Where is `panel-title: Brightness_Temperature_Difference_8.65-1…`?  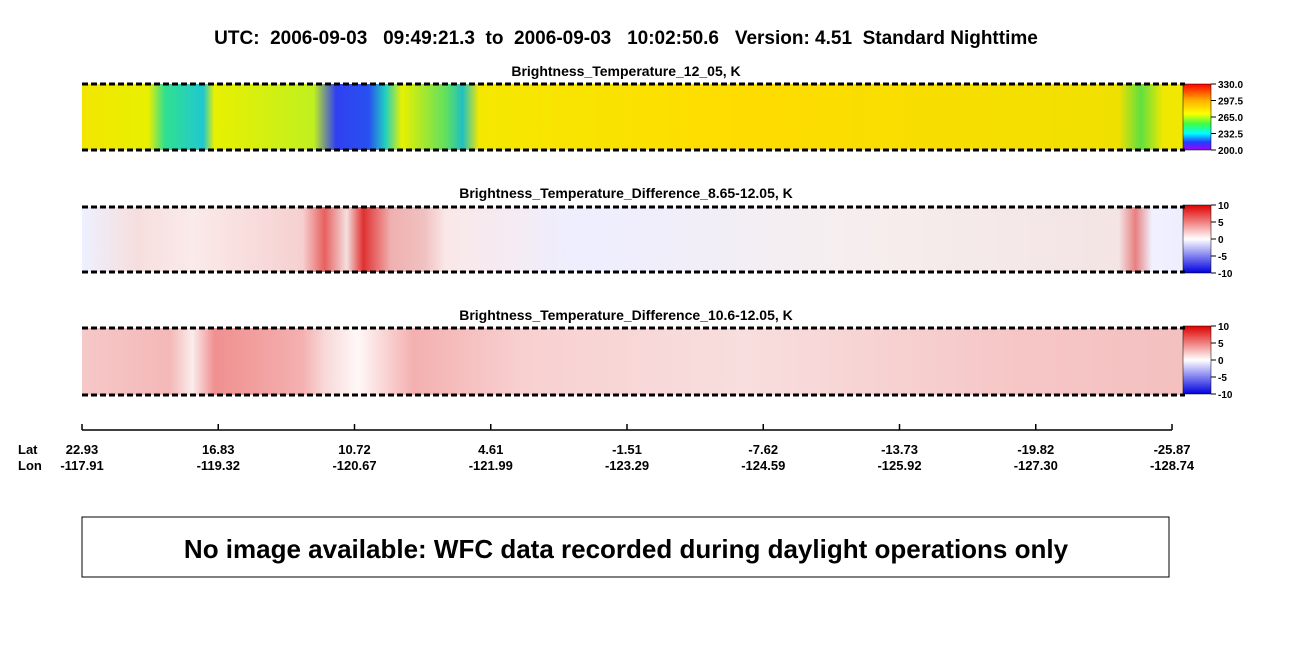
panel-title: Brightness_Temperature_Difference_8.65-1… is located at coordinates (626, 193).